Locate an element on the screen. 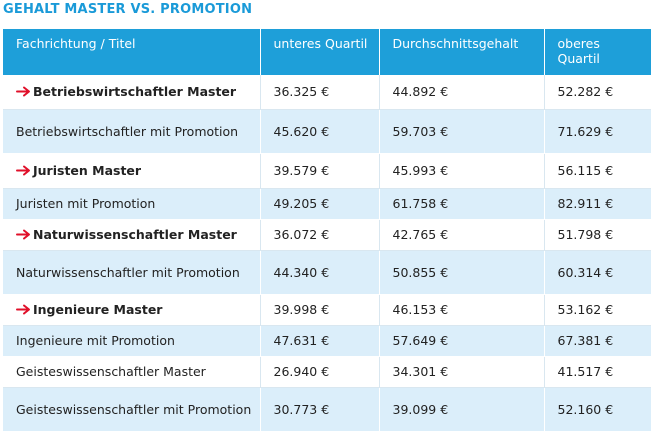 Image resolution: width=653 pixels, height=445 pixels. upper-quartile-cell: 41.517 € is located at coordinates (597, 372).